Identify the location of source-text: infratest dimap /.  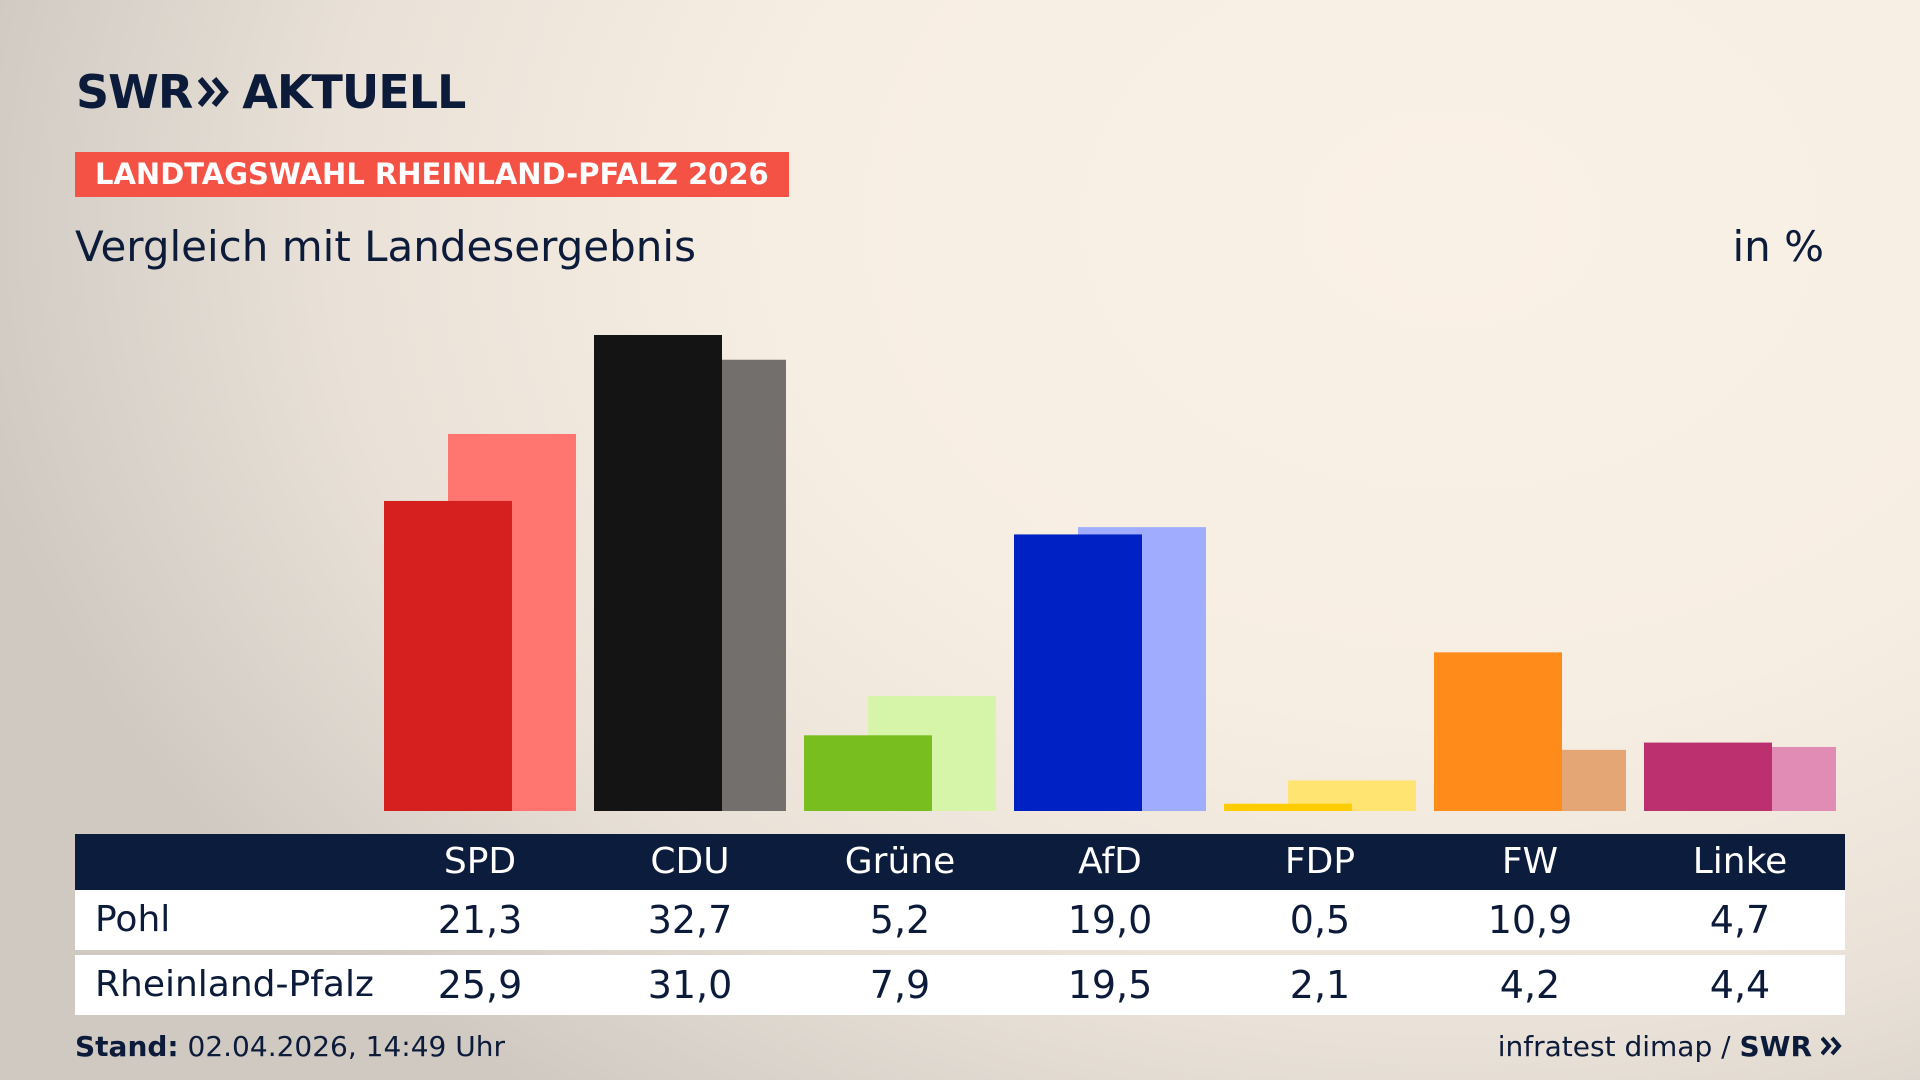
(1614, 1046).